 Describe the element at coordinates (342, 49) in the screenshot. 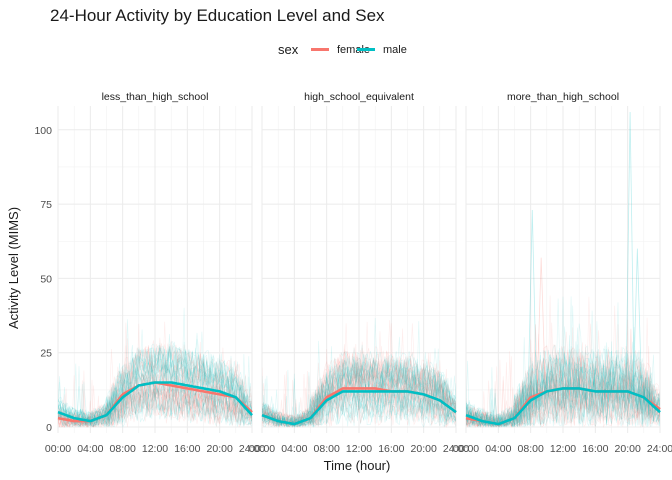

I see `legend: sex female male` at that location.